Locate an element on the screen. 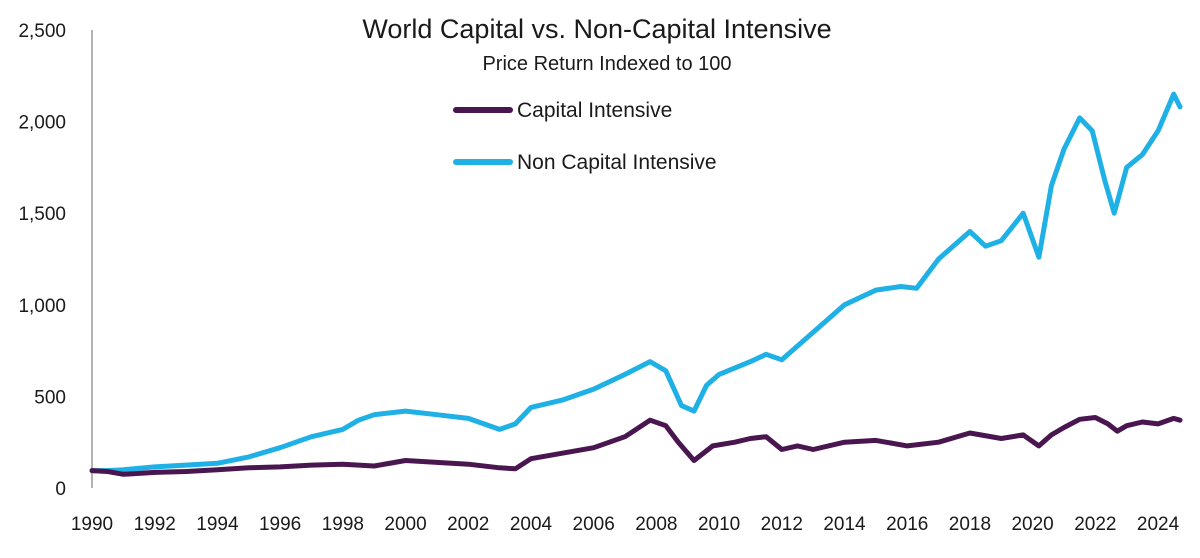 The width and height of the screenshot is (1200, 558). series-line-capital-intensive is located at coordinates (636, 446).